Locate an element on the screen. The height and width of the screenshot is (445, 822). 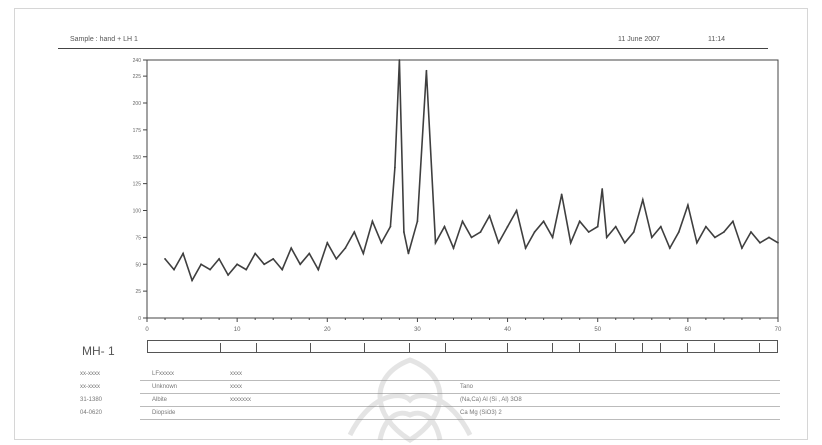
x-tick-label: 40 is located at coordinates (507, 330).